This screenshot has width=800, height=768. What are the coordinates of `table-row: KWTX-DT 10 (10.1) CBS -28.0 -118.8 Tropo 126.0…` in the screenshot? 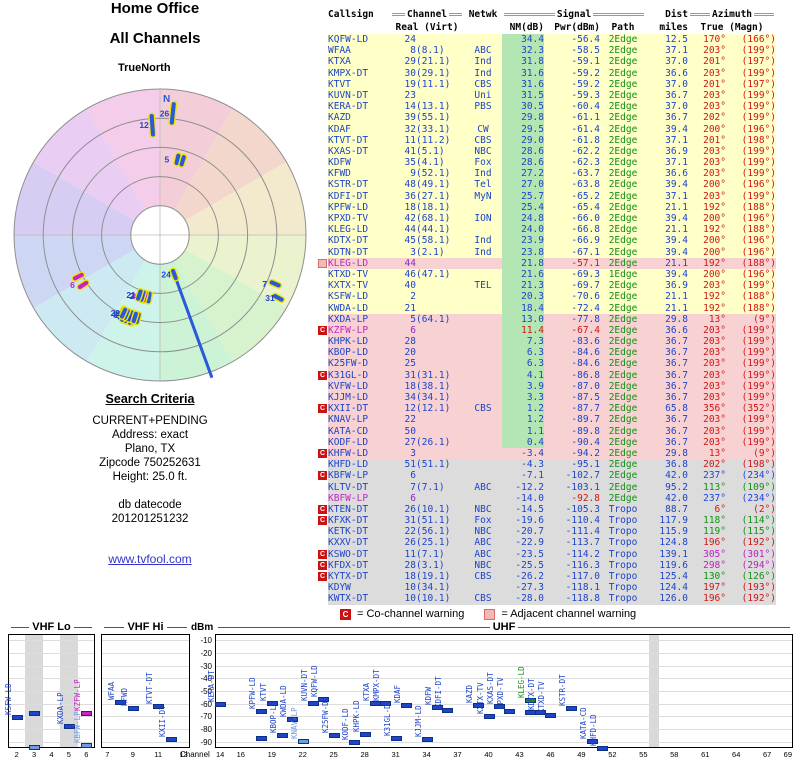 It's located at (552, 599).